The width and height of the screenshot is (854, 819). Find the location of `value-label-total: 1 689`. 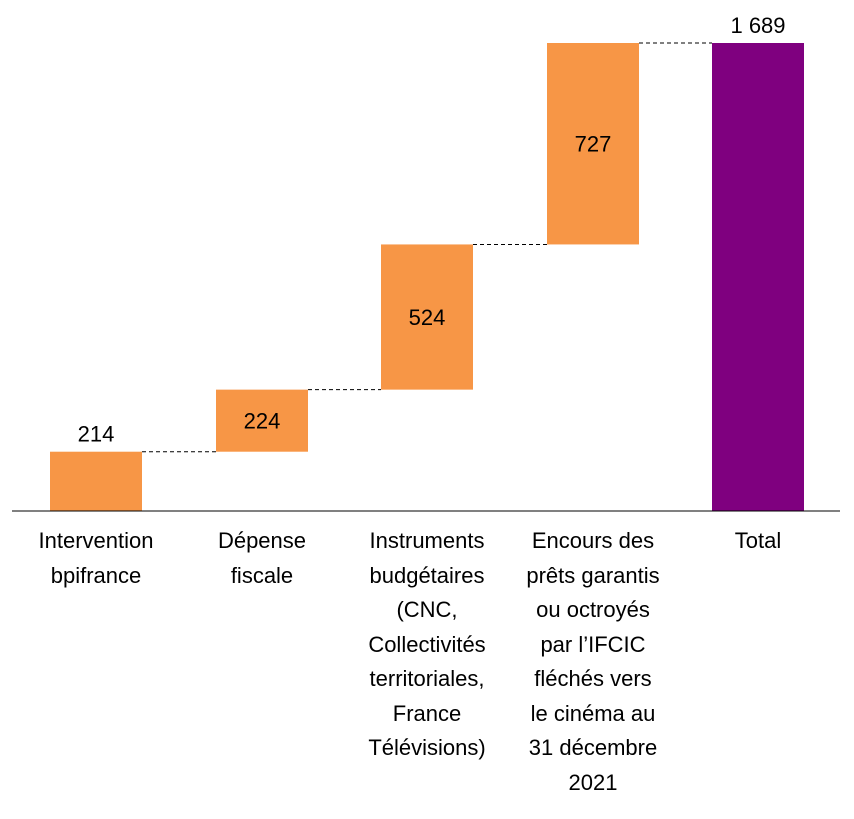

value-label-total: 1 689 is located at coordinates (757, 25).